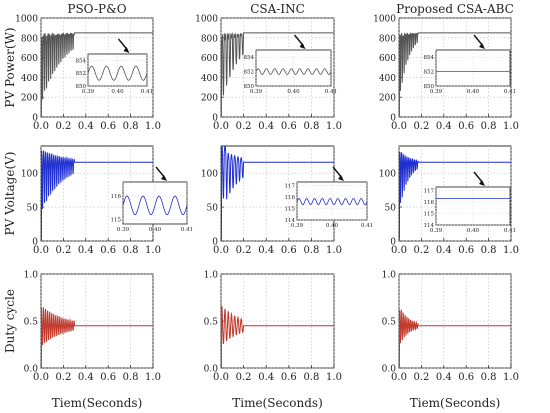 The image size is (550, 413). What do you see at coordinates (10, 321) in the screenshot?
I see `y-axis-label: Duty cycle` at bounding box center [10, 321].